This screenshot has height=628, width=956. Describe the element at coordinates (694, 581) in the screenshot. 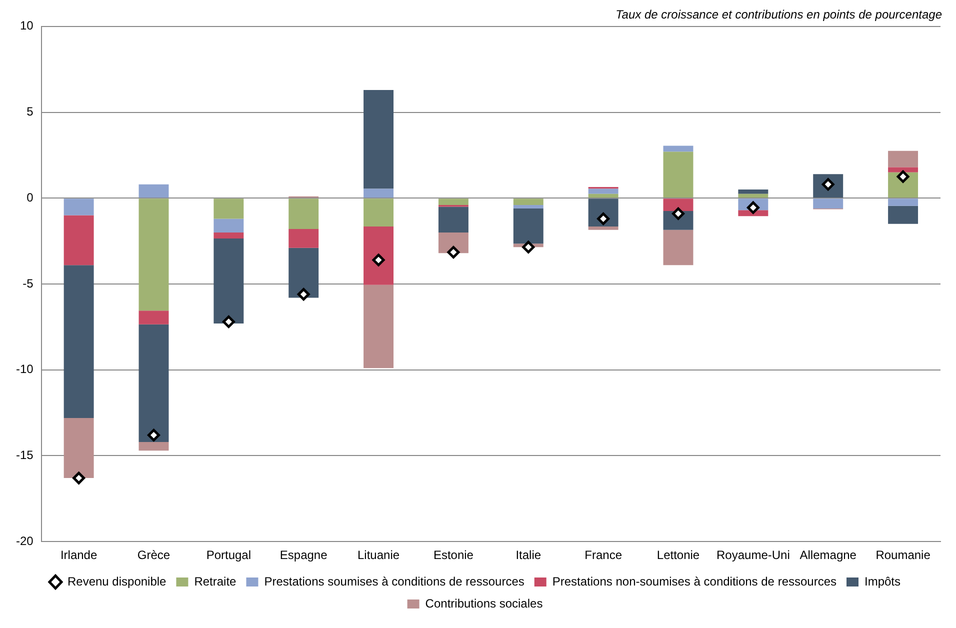

I see `legend-label: Prestations non-soumises à conditions de ressources` at that location.